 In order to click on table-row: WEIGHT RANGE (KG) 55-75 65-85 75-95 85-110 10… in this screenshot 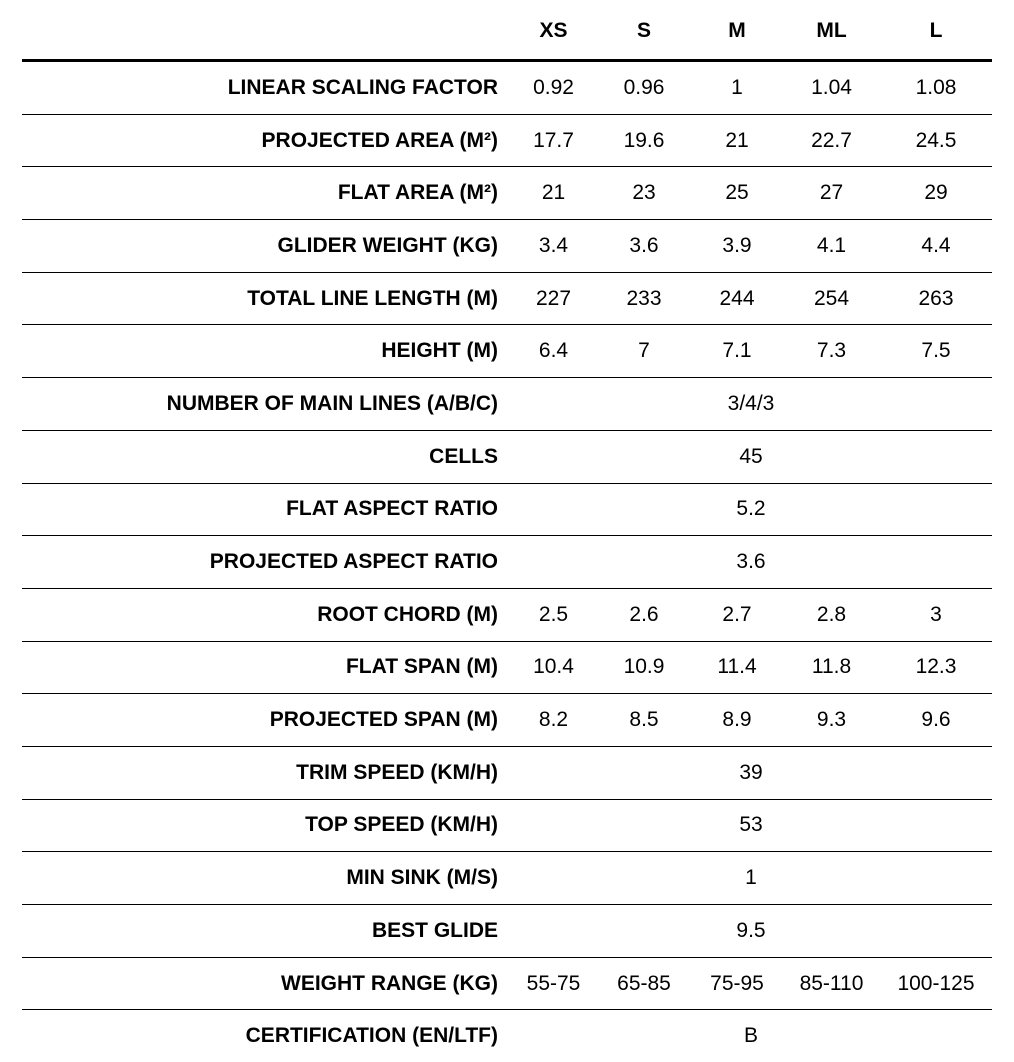, I will do `click(507, 984)`.